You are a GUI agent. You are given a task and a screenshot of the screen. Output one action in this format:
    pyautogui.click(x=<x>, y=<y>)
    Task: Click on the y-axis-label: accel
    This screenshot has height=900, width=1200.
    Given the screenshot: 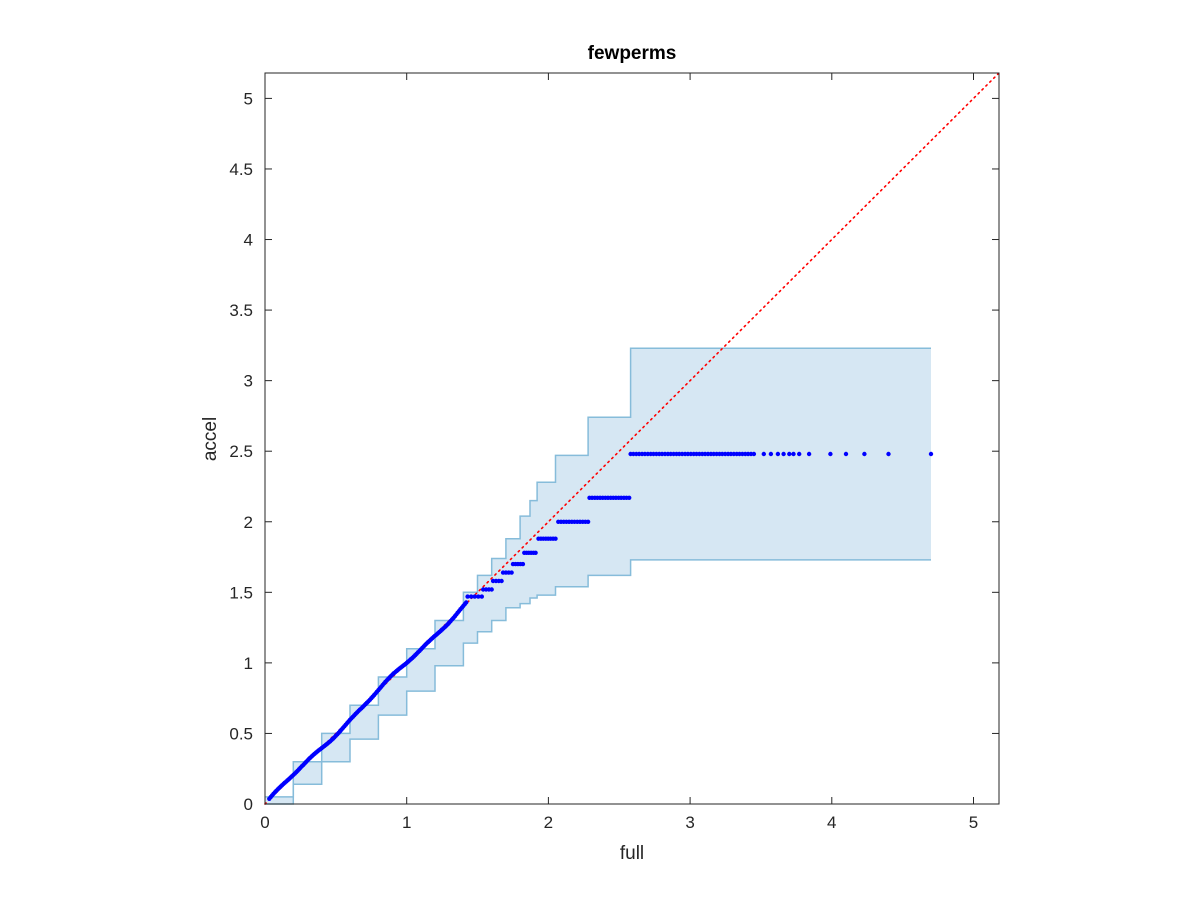 What is the action you would take?
    pyautogui.click(x=210, y=439)
    